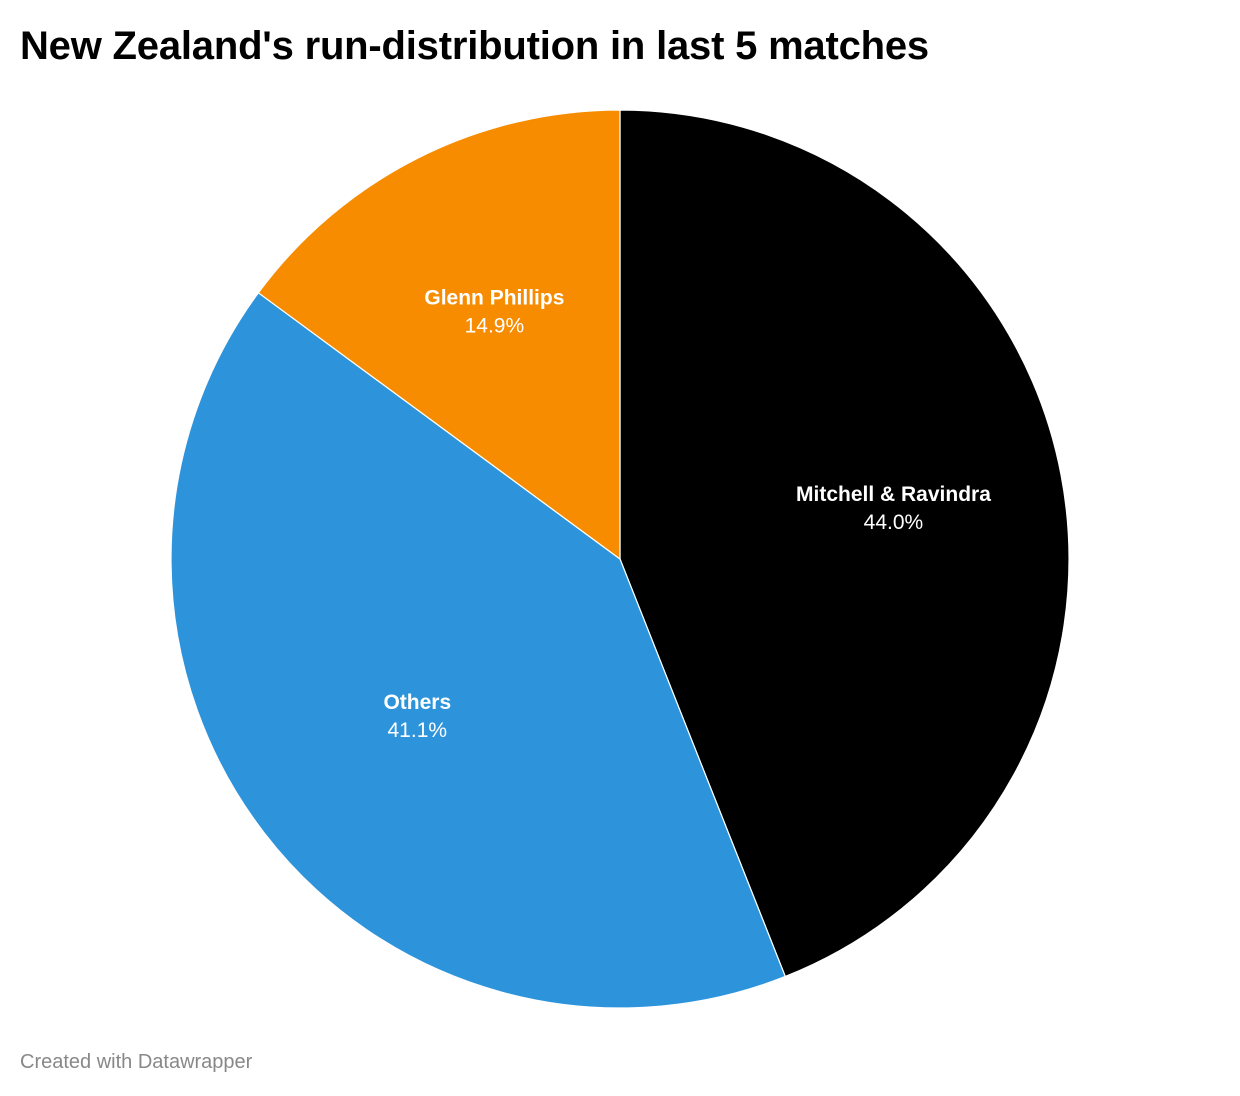  What do you see at coordinates (439, 334) in the screenshot?
I see `pie-slice-glenn-phillips` at bounding box center [439, 334].